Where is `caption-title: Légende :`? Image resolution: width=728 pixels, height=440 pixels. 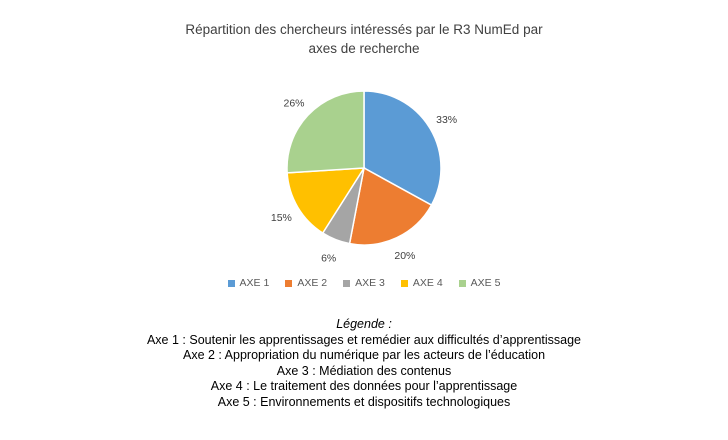
caption-title: Légende : is located at coordinates (364, 324).